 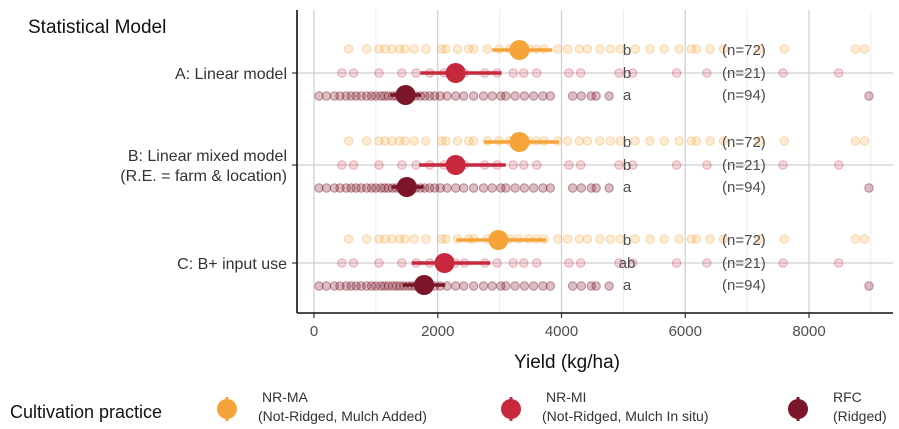 I want to click on model-label: (R.E. = farm & location), so click(x=203, y=176).